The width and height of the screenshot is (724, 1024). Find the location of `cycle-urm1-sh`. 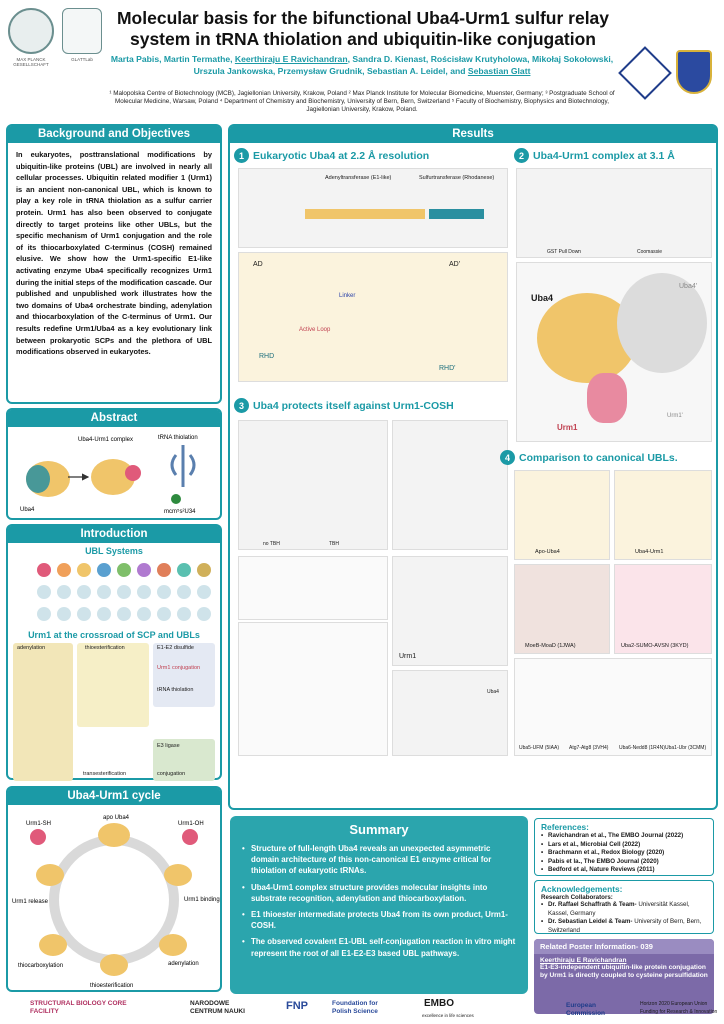

cycle-urm1-sh is located at coordinates (38, 837).